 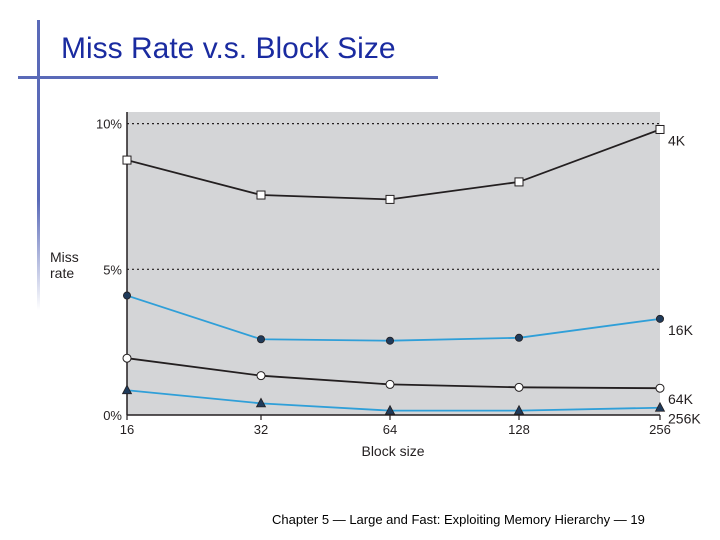 What do you see at coordinates (261, 429) in the screenshot?
I see `x-tick-label: 32` at bounding box center [261, 429].